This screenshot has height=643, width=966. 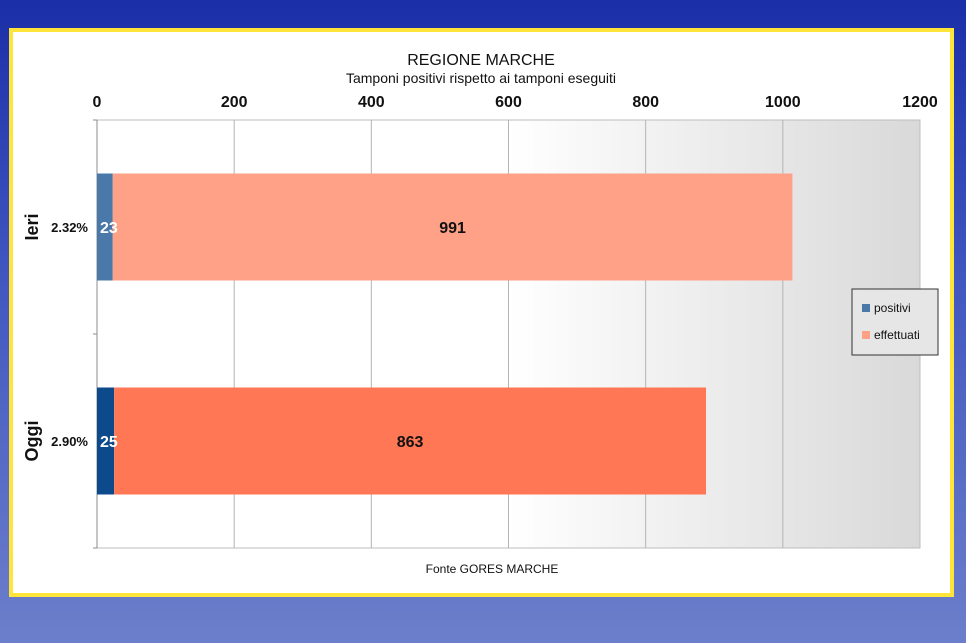 What do you see at coordinates (32, 226) in the screenshot?
I see `category-label: Ieri` at bounding box center [32, 226].